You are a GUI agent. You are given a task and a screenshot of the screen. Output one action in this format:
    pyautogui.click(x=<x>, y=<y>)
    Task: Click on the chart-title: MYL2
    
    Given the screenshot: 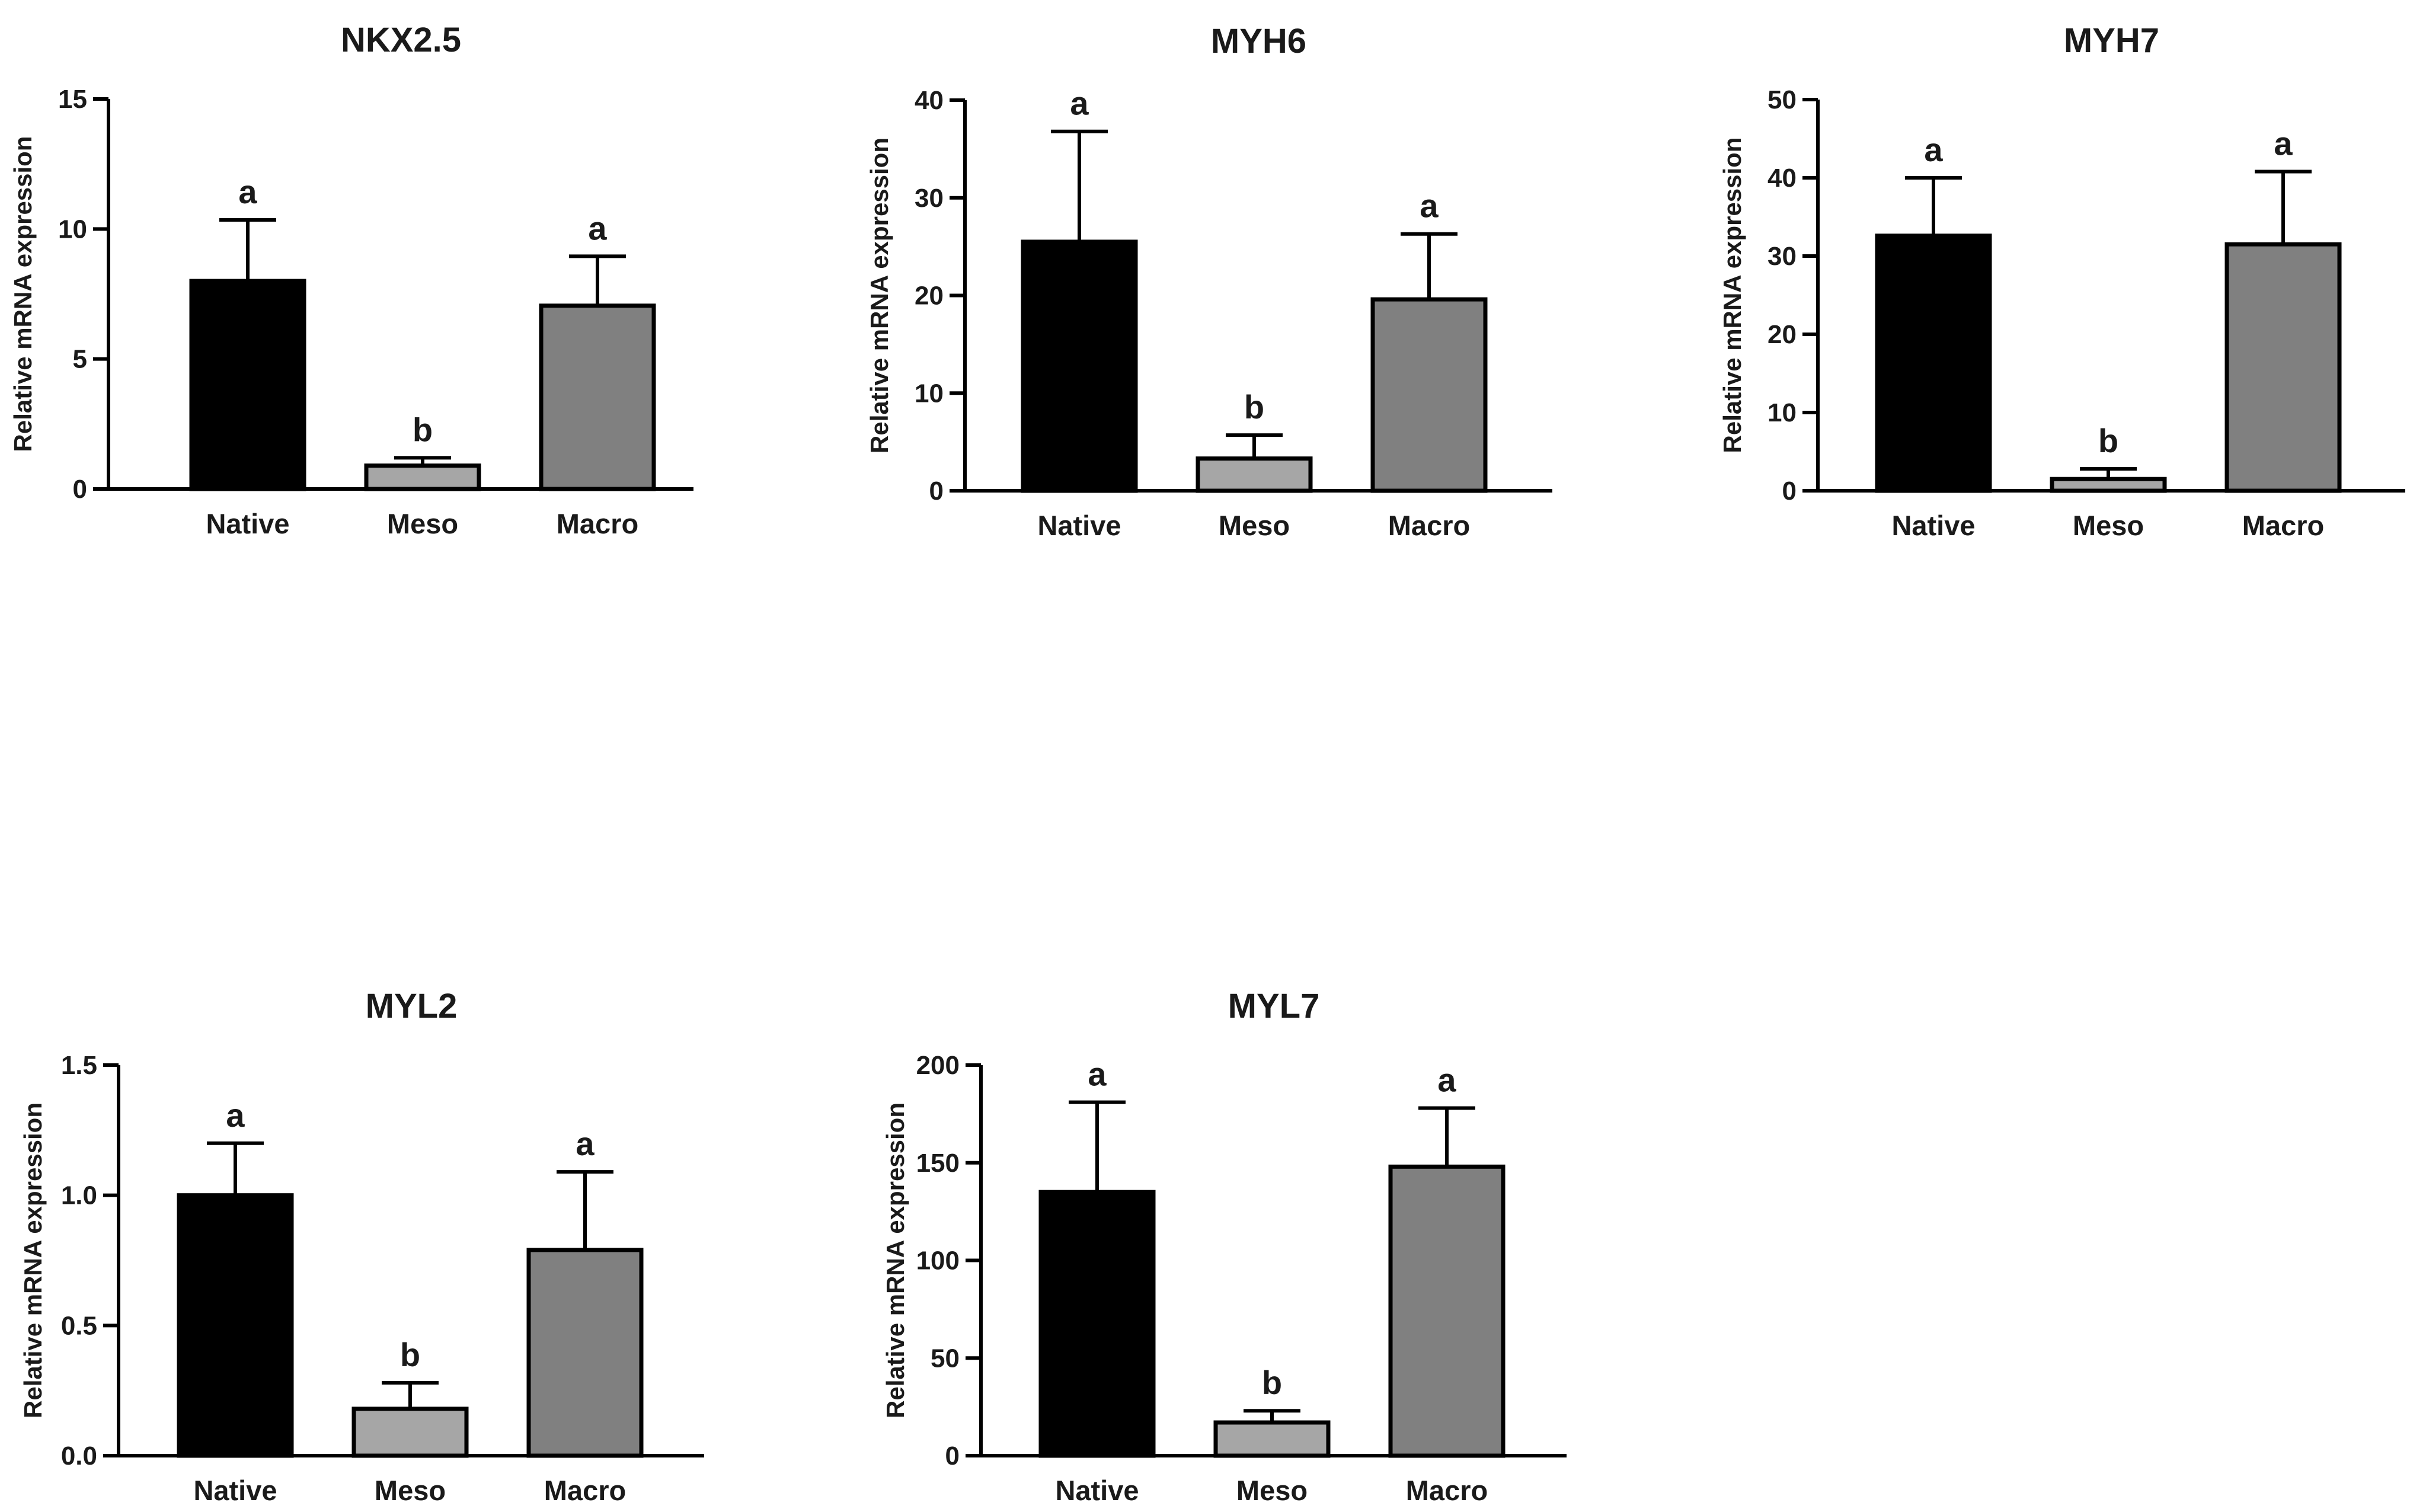 What is the action you would take?
    pyautogui.click(x=412, y=1006)
    